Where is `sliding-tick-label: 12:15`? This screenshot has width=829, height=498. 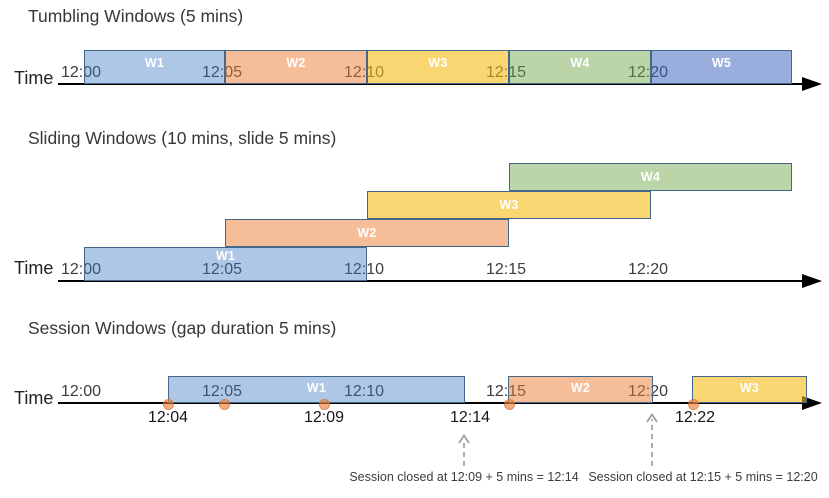
sliding-tick-label: 12:15 is located at coordinates (506, 269).